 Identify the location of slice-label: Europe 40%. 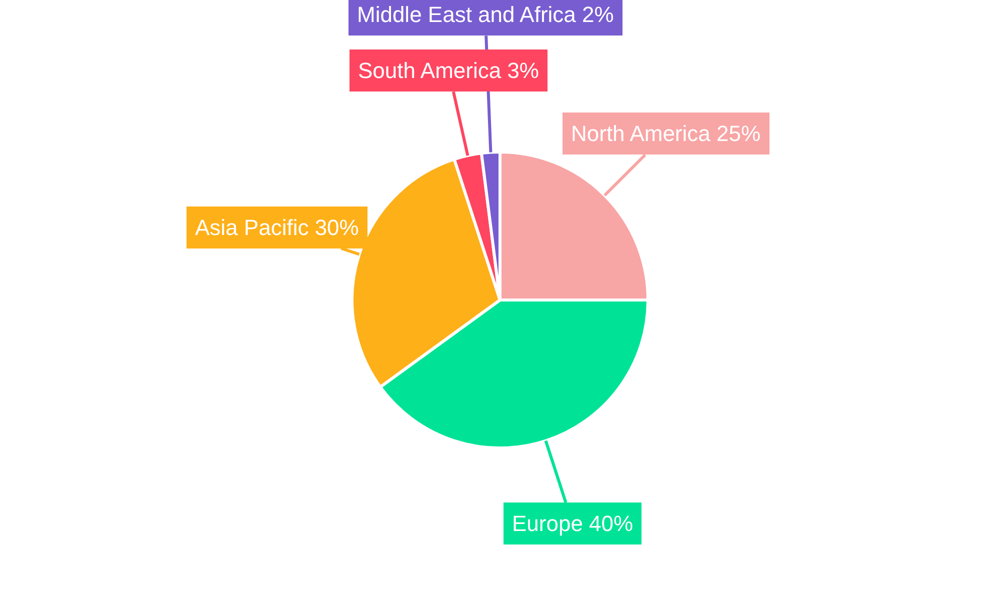
(573, 523).